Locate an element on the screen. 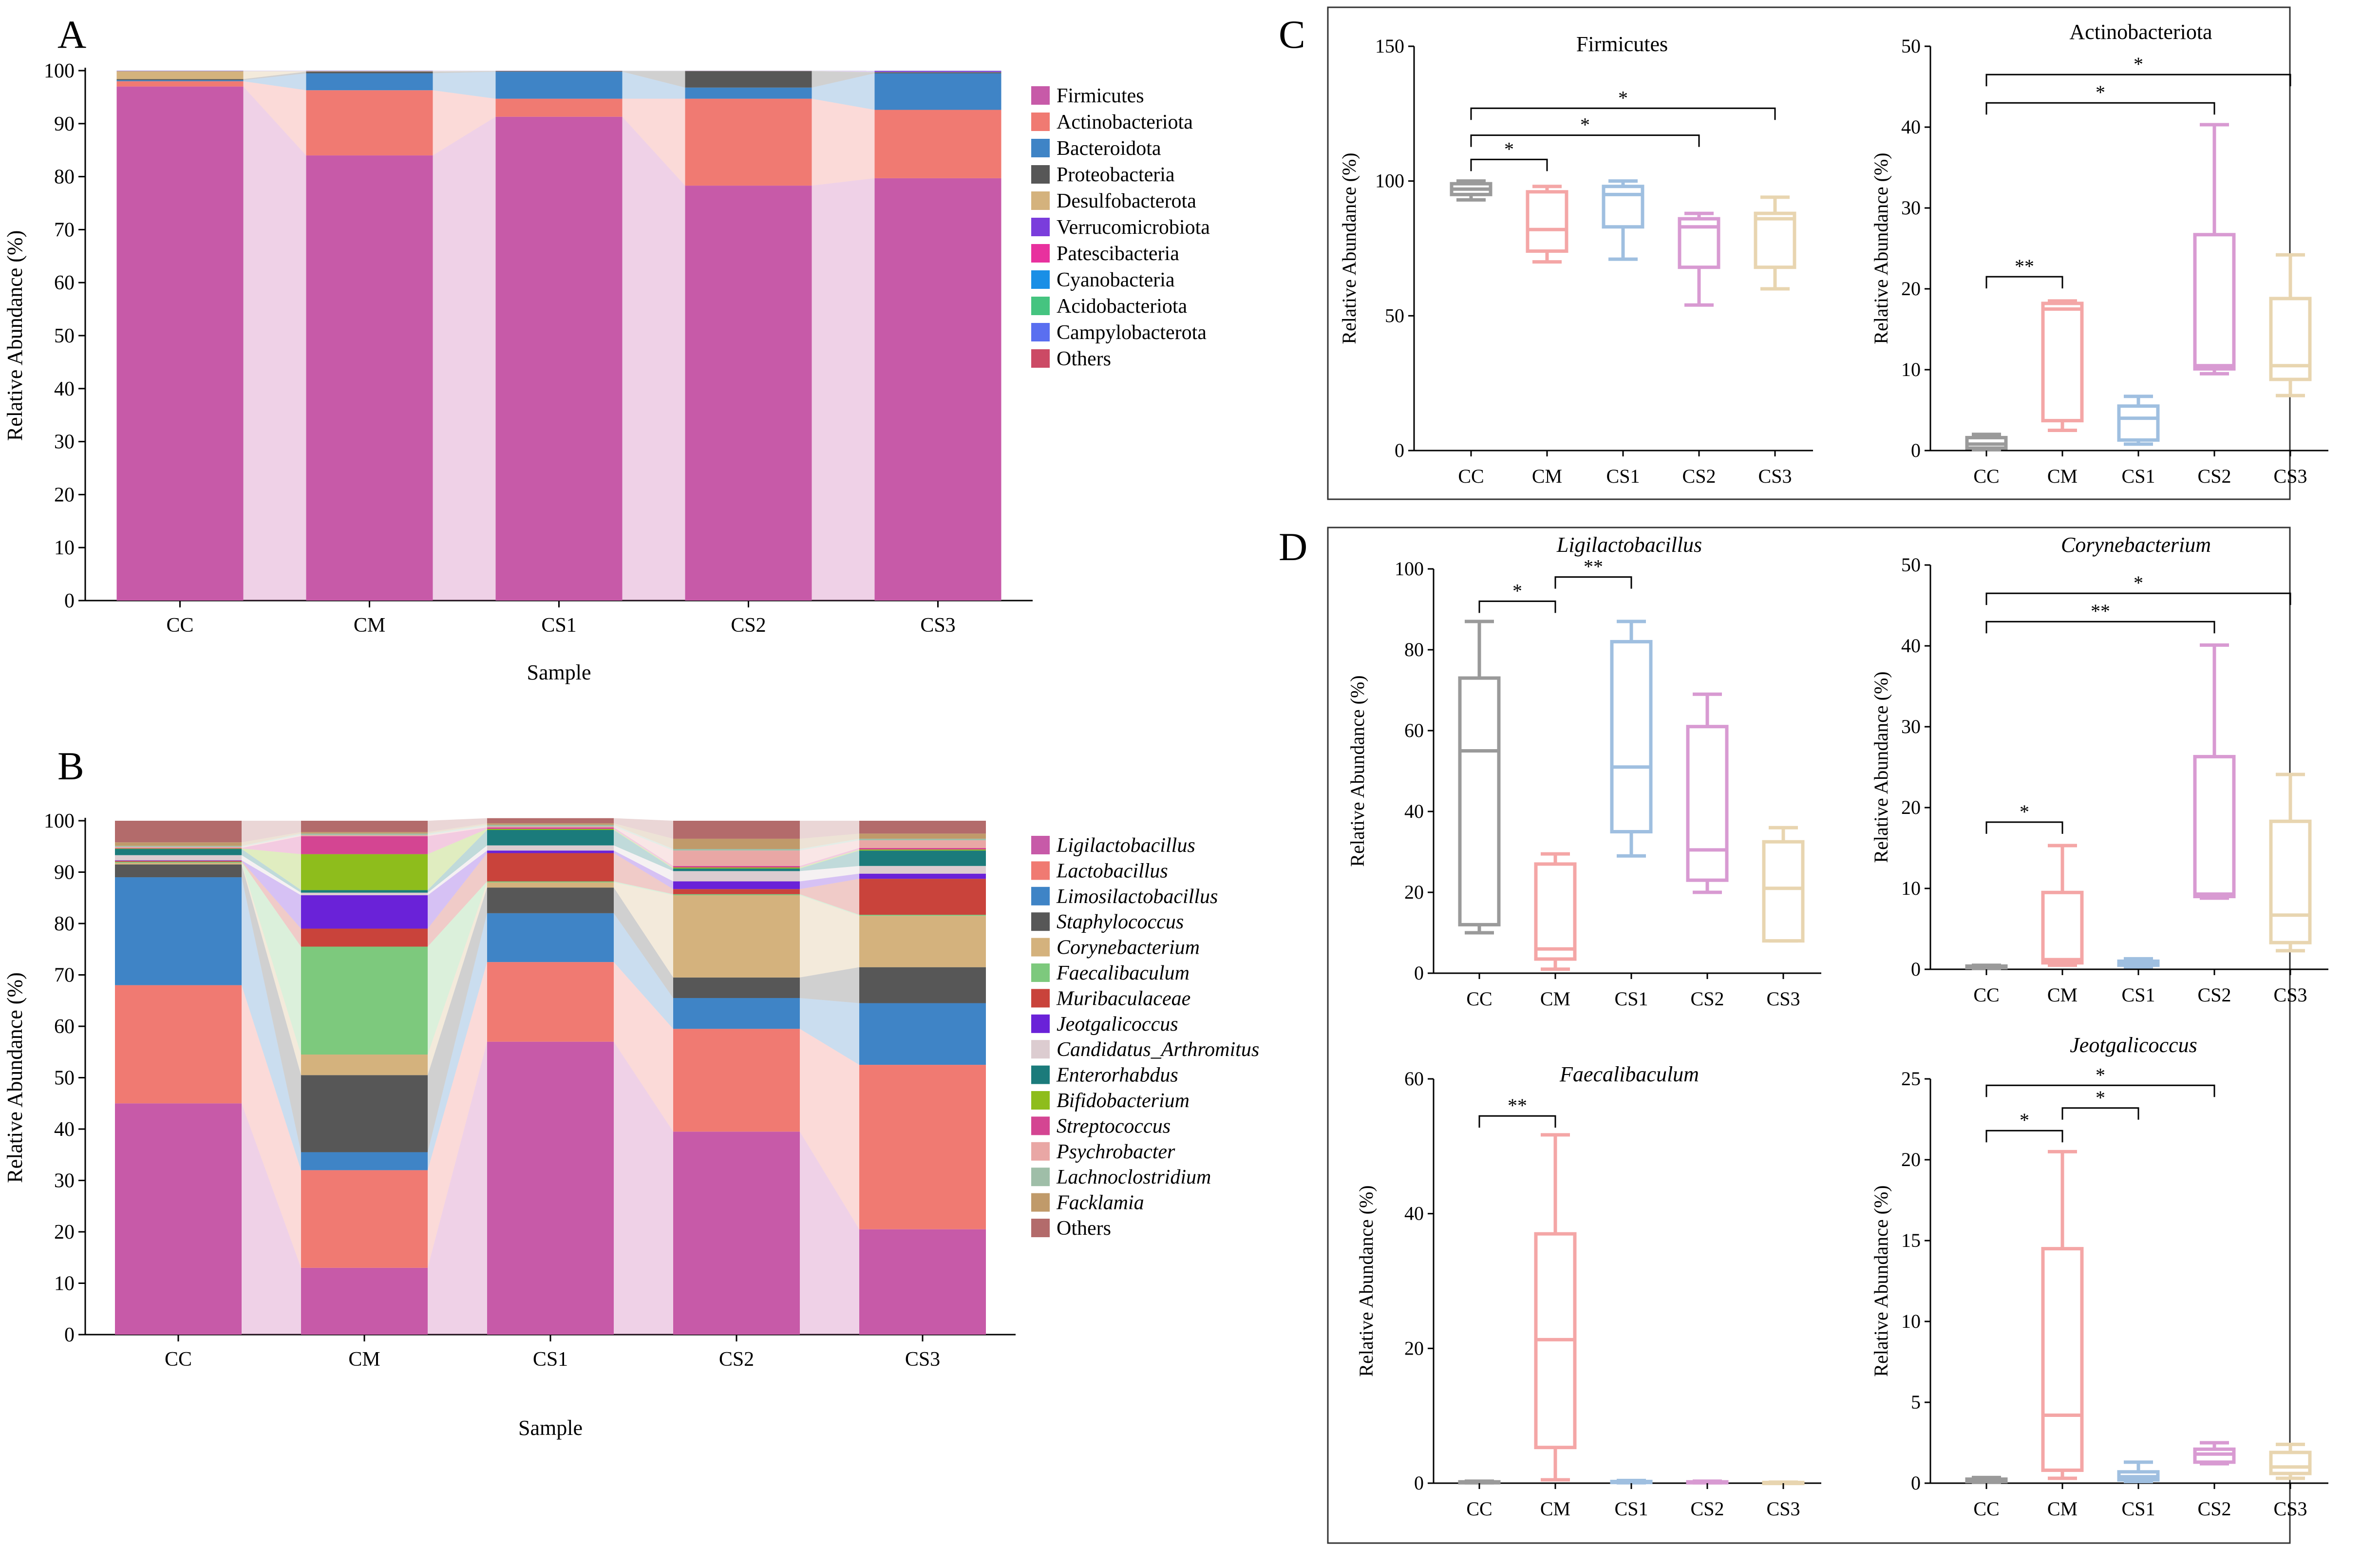 The image size is (2380, 1546). connector-verrucomicrobiota is located at coordinates (843, 71).